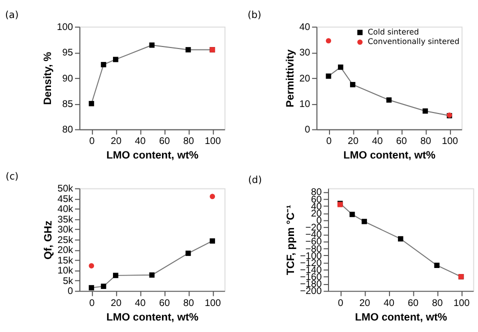 The height and width of the screenshot is (332, 478). What do you see at coordinates (68, 281) in the screenshot?
I see `y-tick-label: 5k` at bounding box center [68, 281].